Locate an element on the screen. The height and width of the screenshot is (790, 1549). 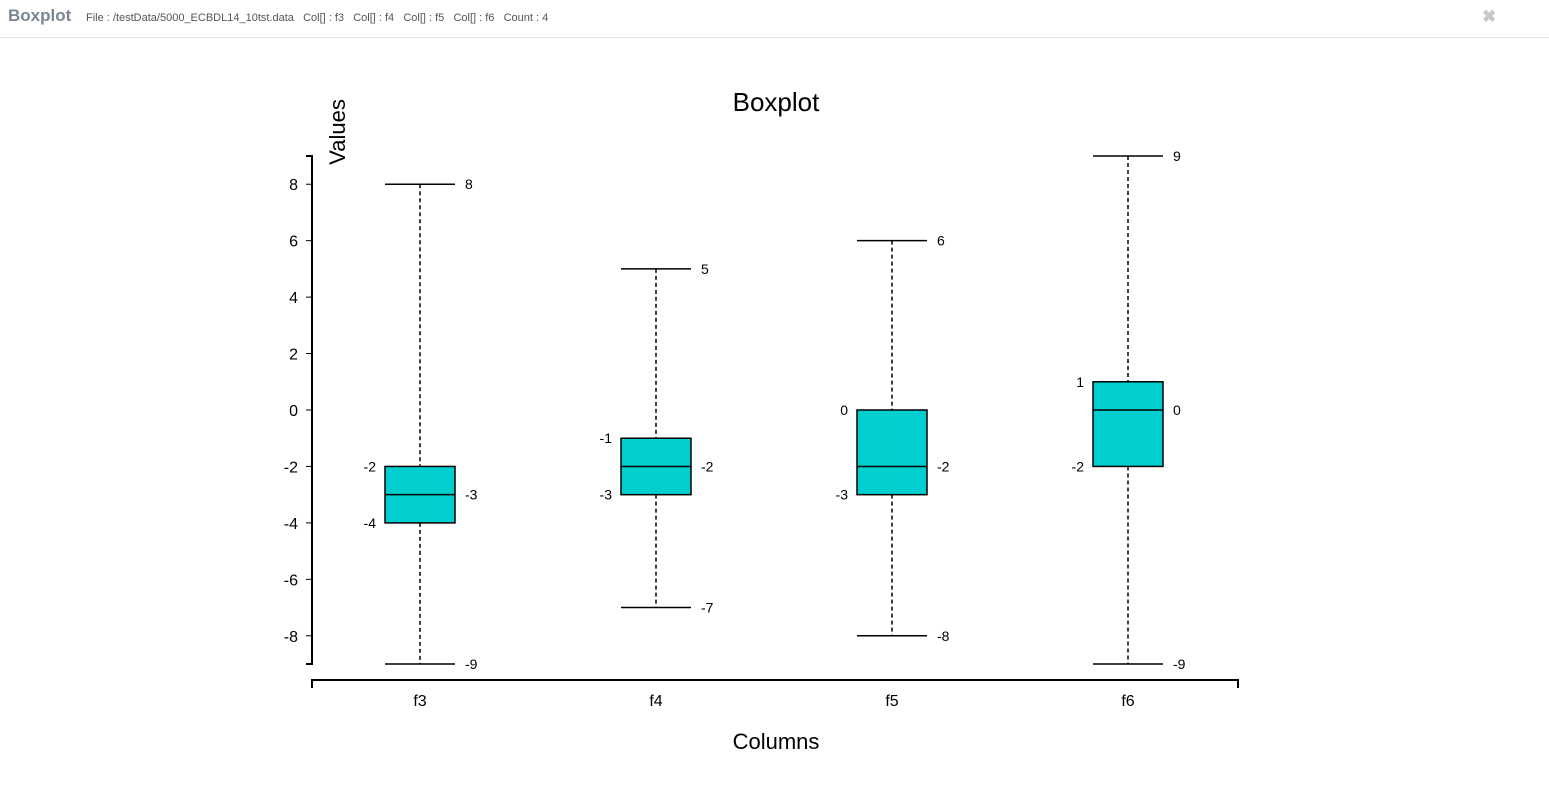
x-axis: f3 f4 f5 f6 is located at coordinates (775, 694).